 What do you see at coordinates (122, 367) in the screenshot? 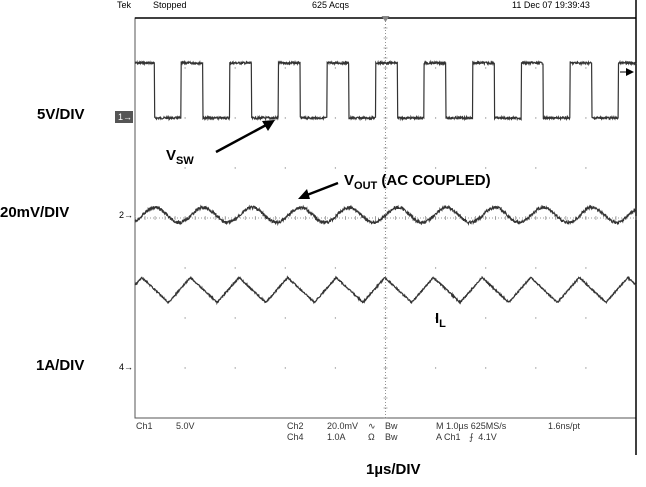
I see `ch4-marker-label: 4` at bounding box center [122, 367].